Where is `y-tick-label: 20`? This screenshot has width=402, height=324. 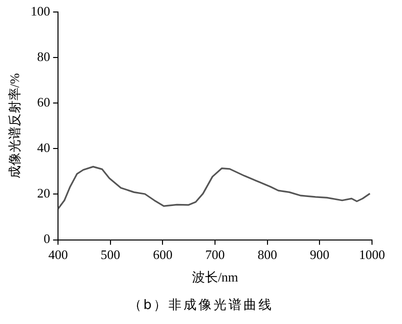
y-tick-label: 20 is located at coordinates (43, 193).